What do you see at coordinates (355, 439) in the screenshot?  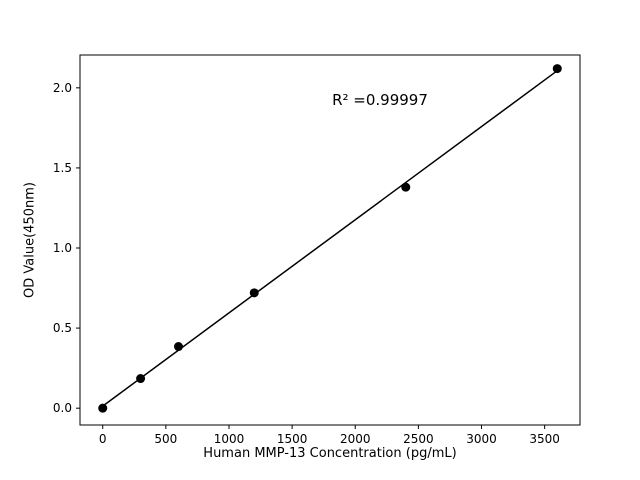 I see `x-tick-label: 2000` at bounding box center [355, 439].